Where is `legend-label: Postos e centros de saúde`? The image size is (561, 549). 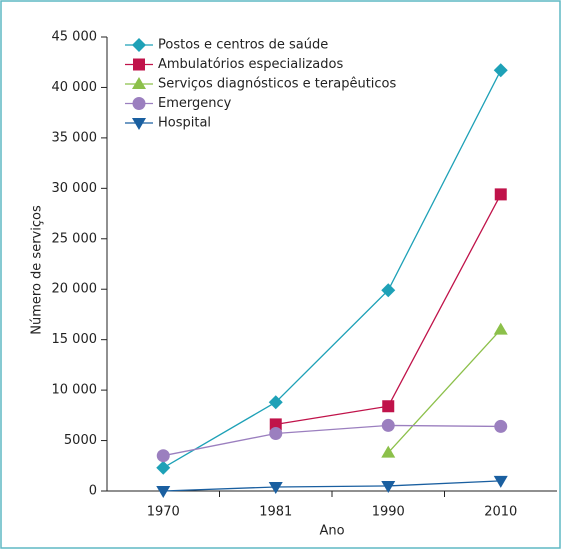
legend-label: Postos e centros de saúde is located at coordinates (243, 45).